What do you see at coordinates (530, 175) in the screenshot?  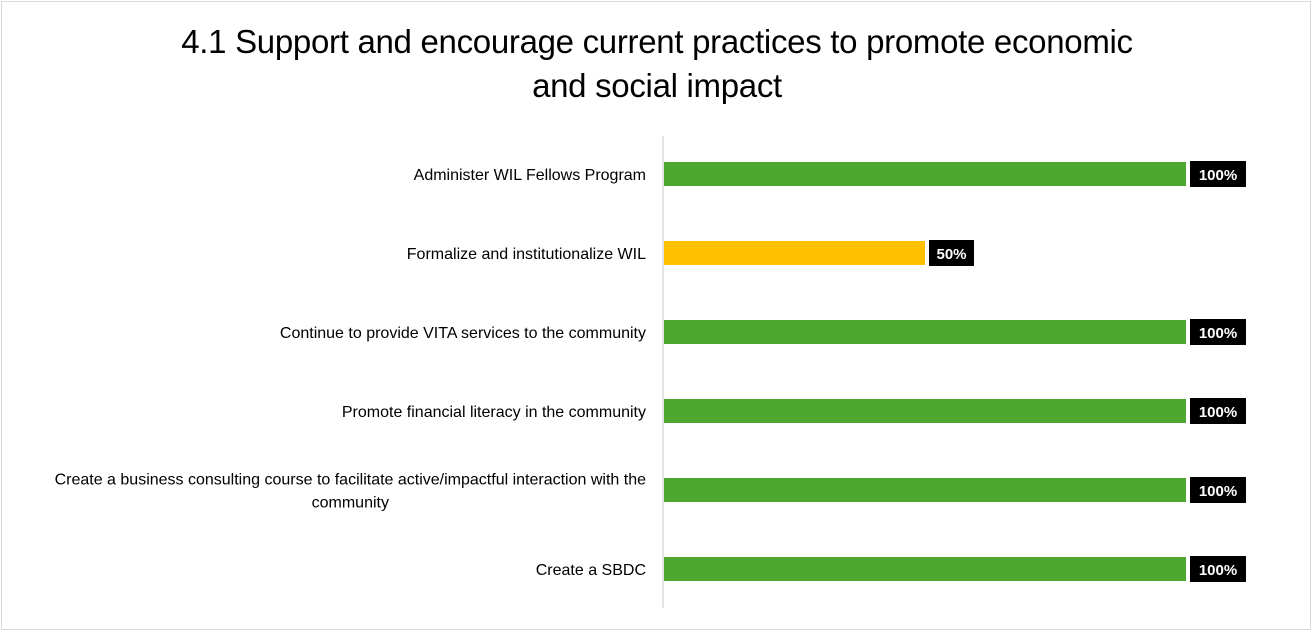 I see `category-label-1: Administer WIL Fellows Program` at bounding box center [530, 175].